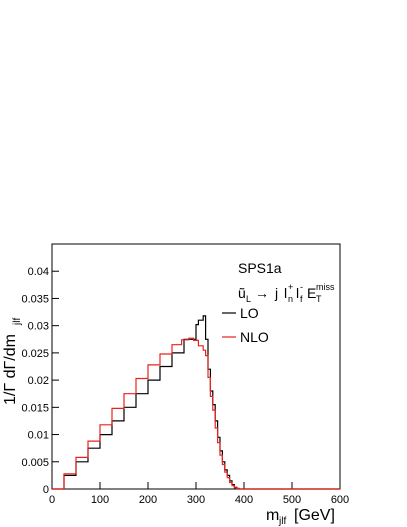 The image size is (407, 527). Describe the element at coordinates (314, 515) in the screenshot. I see `x-axis-title-unit: [GeV]` at that location.